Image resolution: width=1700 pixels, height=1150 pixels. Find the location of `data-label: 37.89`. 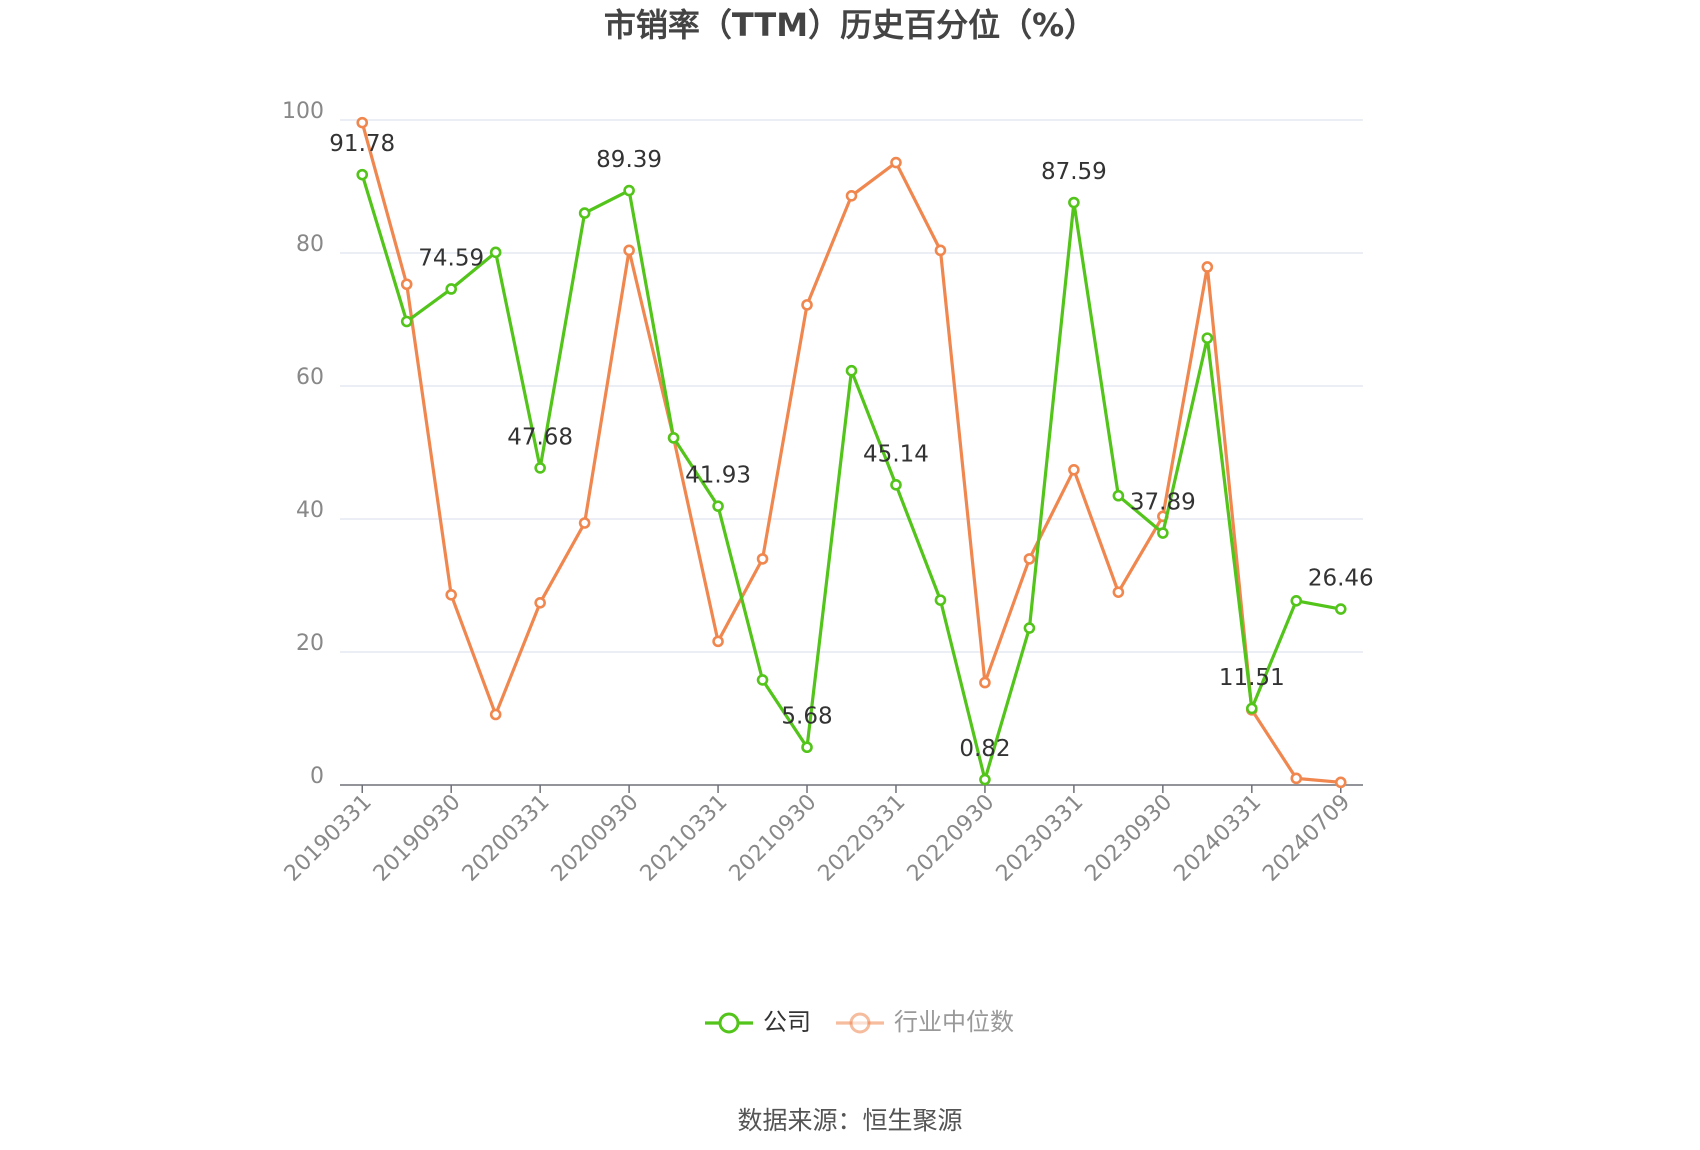

data-label: 37.89 is located at coordinates (1163, 503).